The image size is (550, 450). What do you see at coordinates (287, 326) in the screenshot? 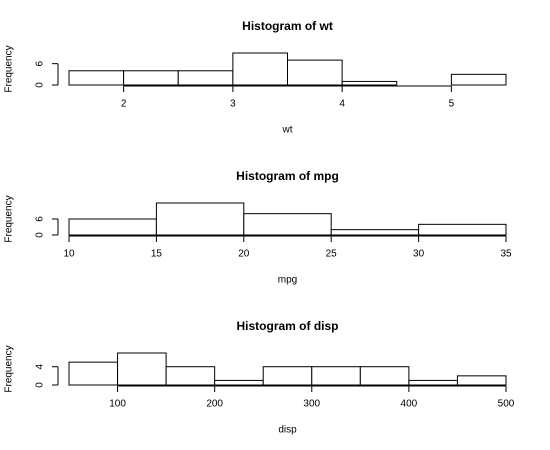
I see `chart-title: Histogram of disp` at bounding box center [287, 326].